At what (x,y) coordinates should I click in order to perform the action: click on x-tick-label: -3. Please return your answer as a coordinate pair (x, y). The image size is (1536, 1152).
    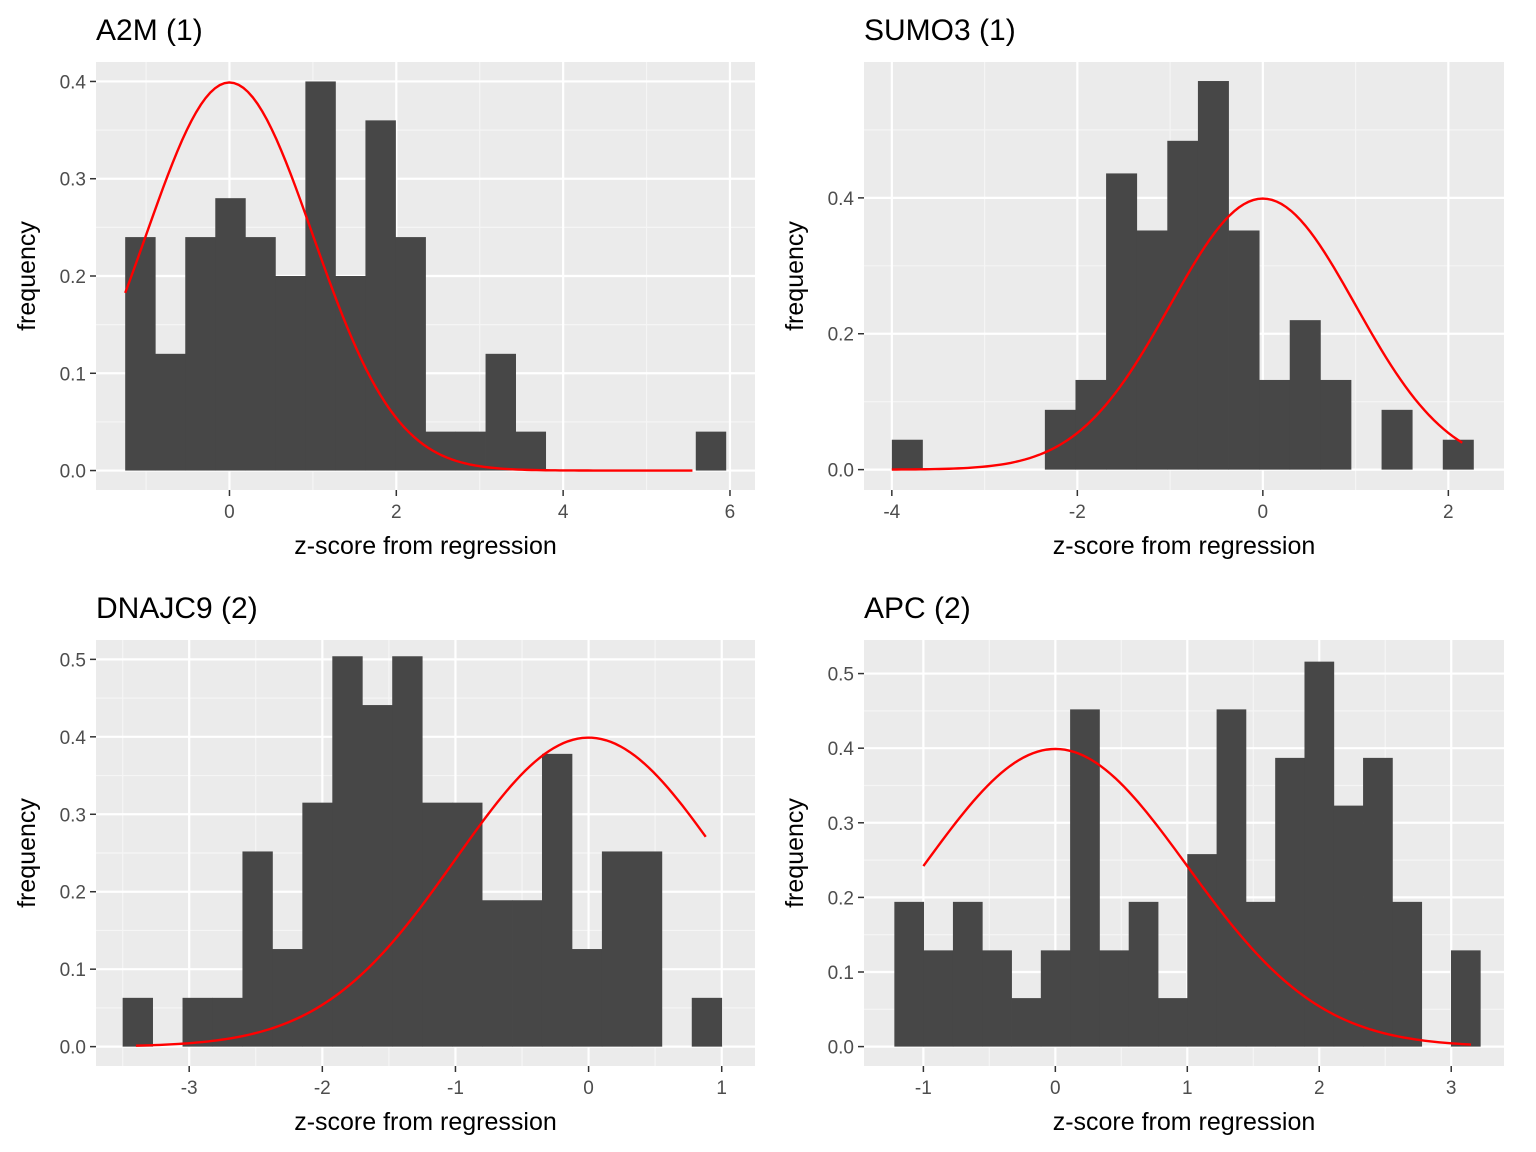
    Looking at the image, I should click on (189, 1088).